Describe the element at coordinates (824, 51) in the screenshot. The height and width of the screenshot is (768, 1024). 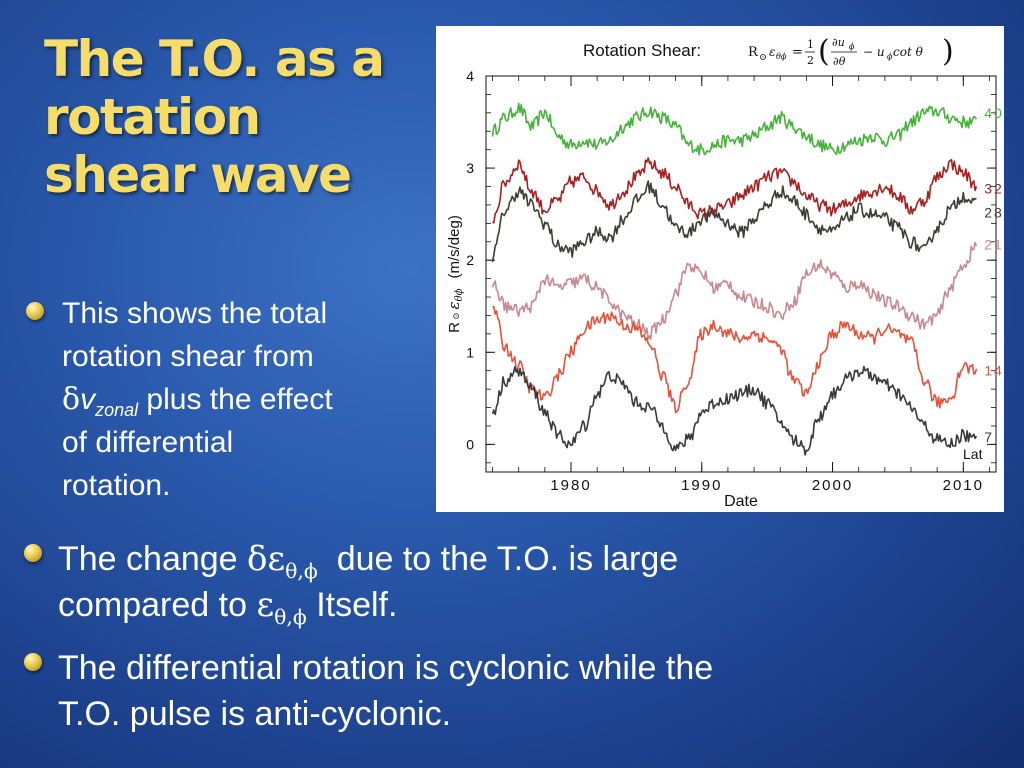
I see `left-paren: (` at that location.